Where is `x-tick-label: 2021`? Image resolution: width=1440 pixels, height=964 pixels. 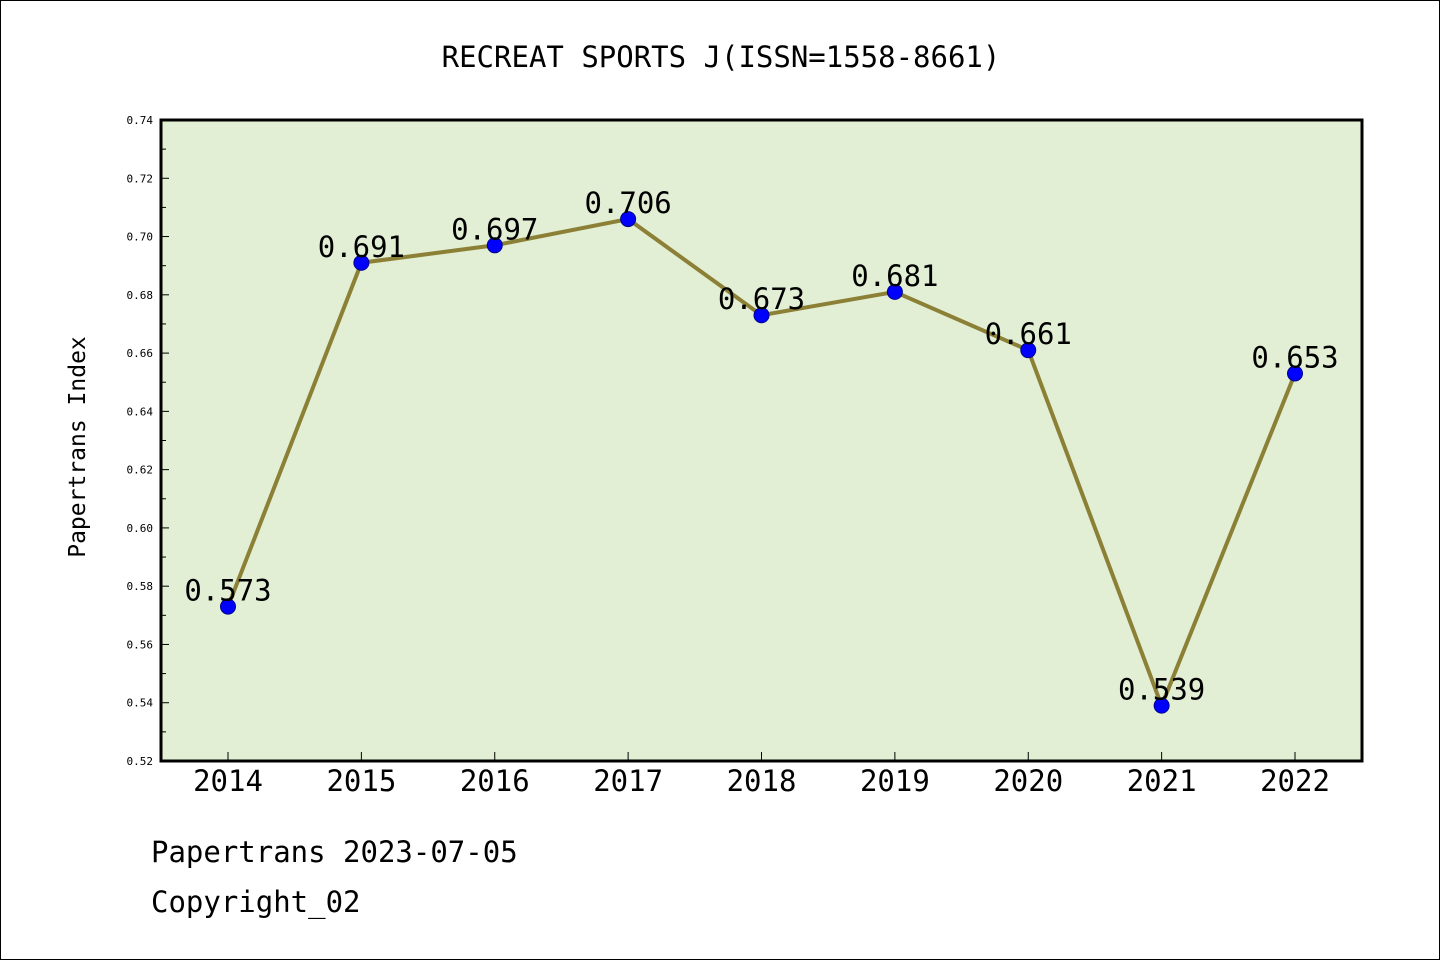
x-tick-label: 2021 is located at coordinates (1162, 781).